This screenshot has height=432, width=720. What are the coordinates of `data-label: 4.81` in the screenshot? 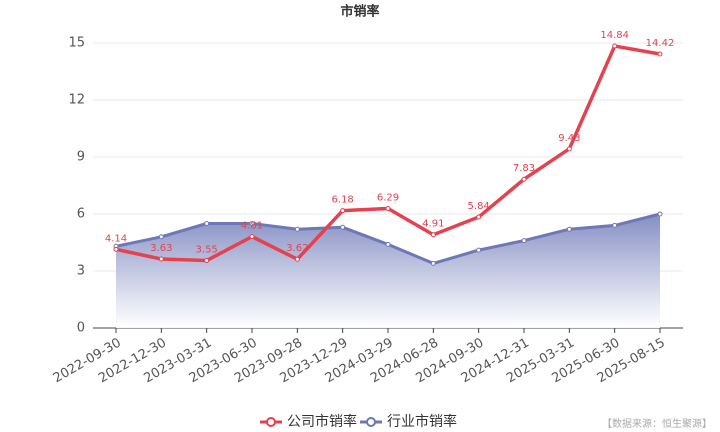 It's located at (252, 226).